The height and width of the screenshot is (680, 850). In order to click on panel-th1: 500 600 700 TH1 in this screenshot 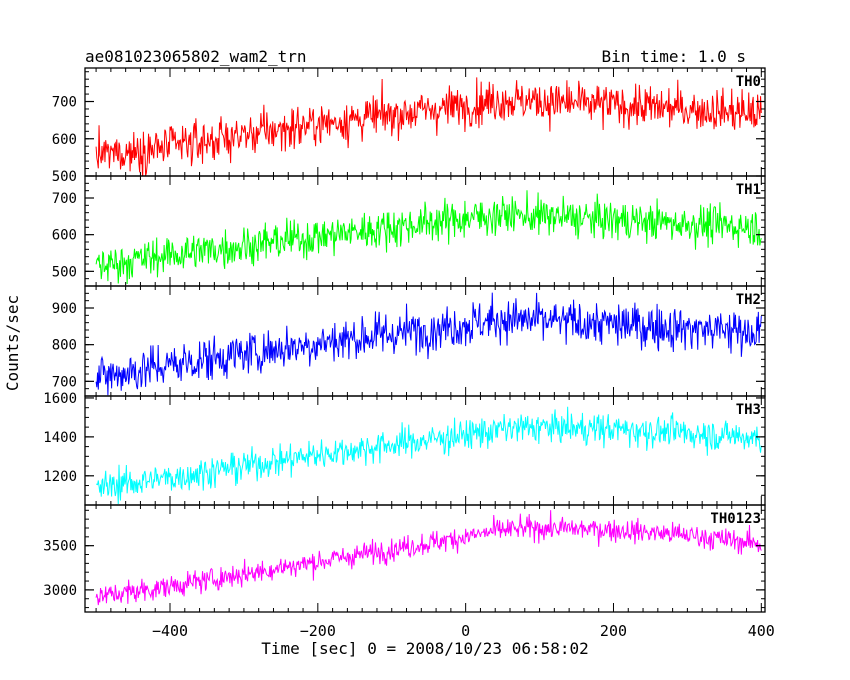, I will do `click(409, 231)`.